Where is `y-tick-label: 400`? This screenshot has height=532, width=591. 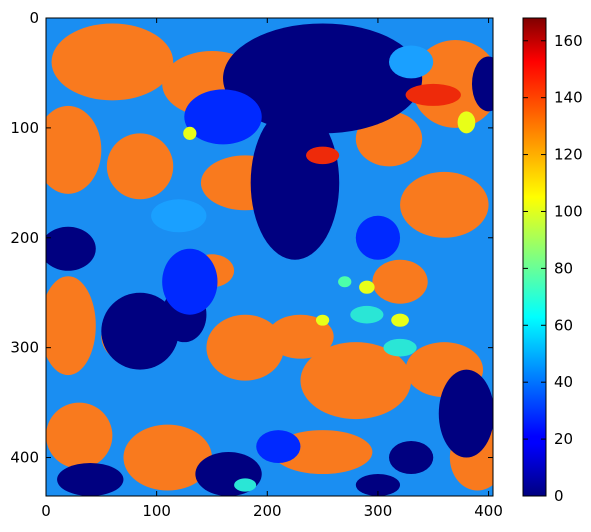 y-tick-label: 400 is located at coordinates (24, 458).